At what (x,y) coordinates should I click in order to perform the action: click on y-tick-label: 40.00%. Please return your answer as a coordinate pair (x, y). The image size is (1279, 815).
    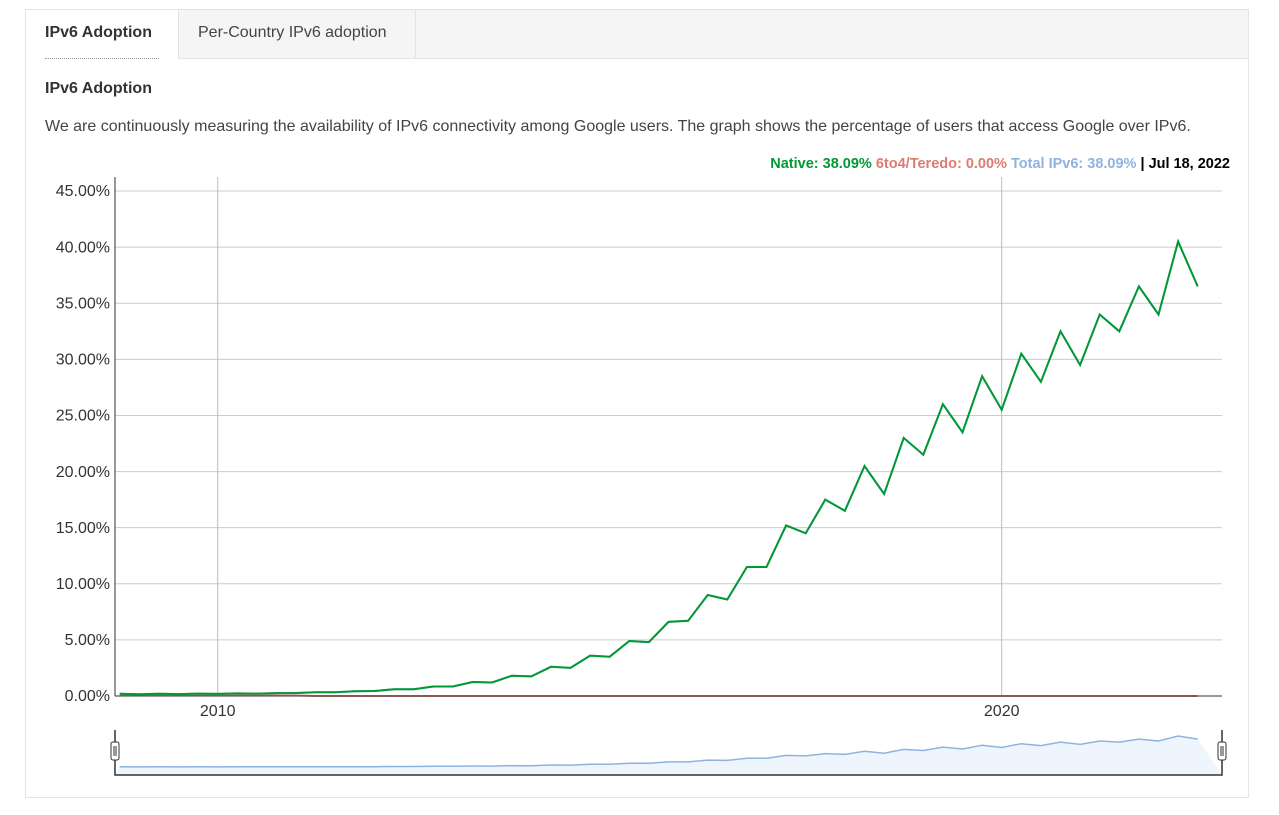
    Looking at the image, I should click on (83, 247).